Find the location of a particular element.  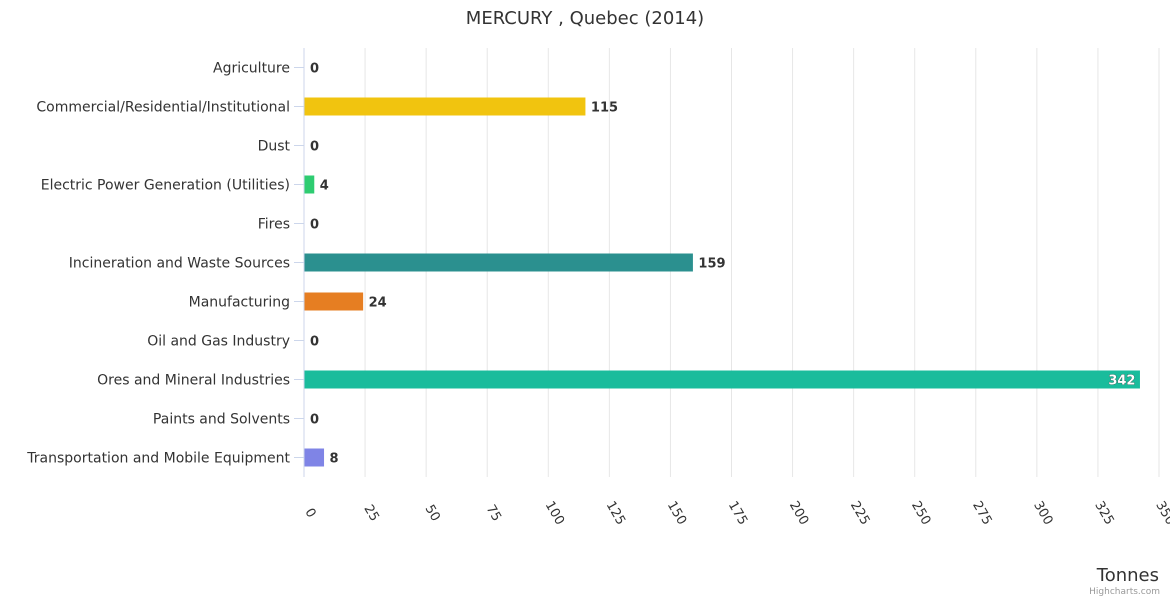

tick-label: 350 is located at coordinates (1161, 513).